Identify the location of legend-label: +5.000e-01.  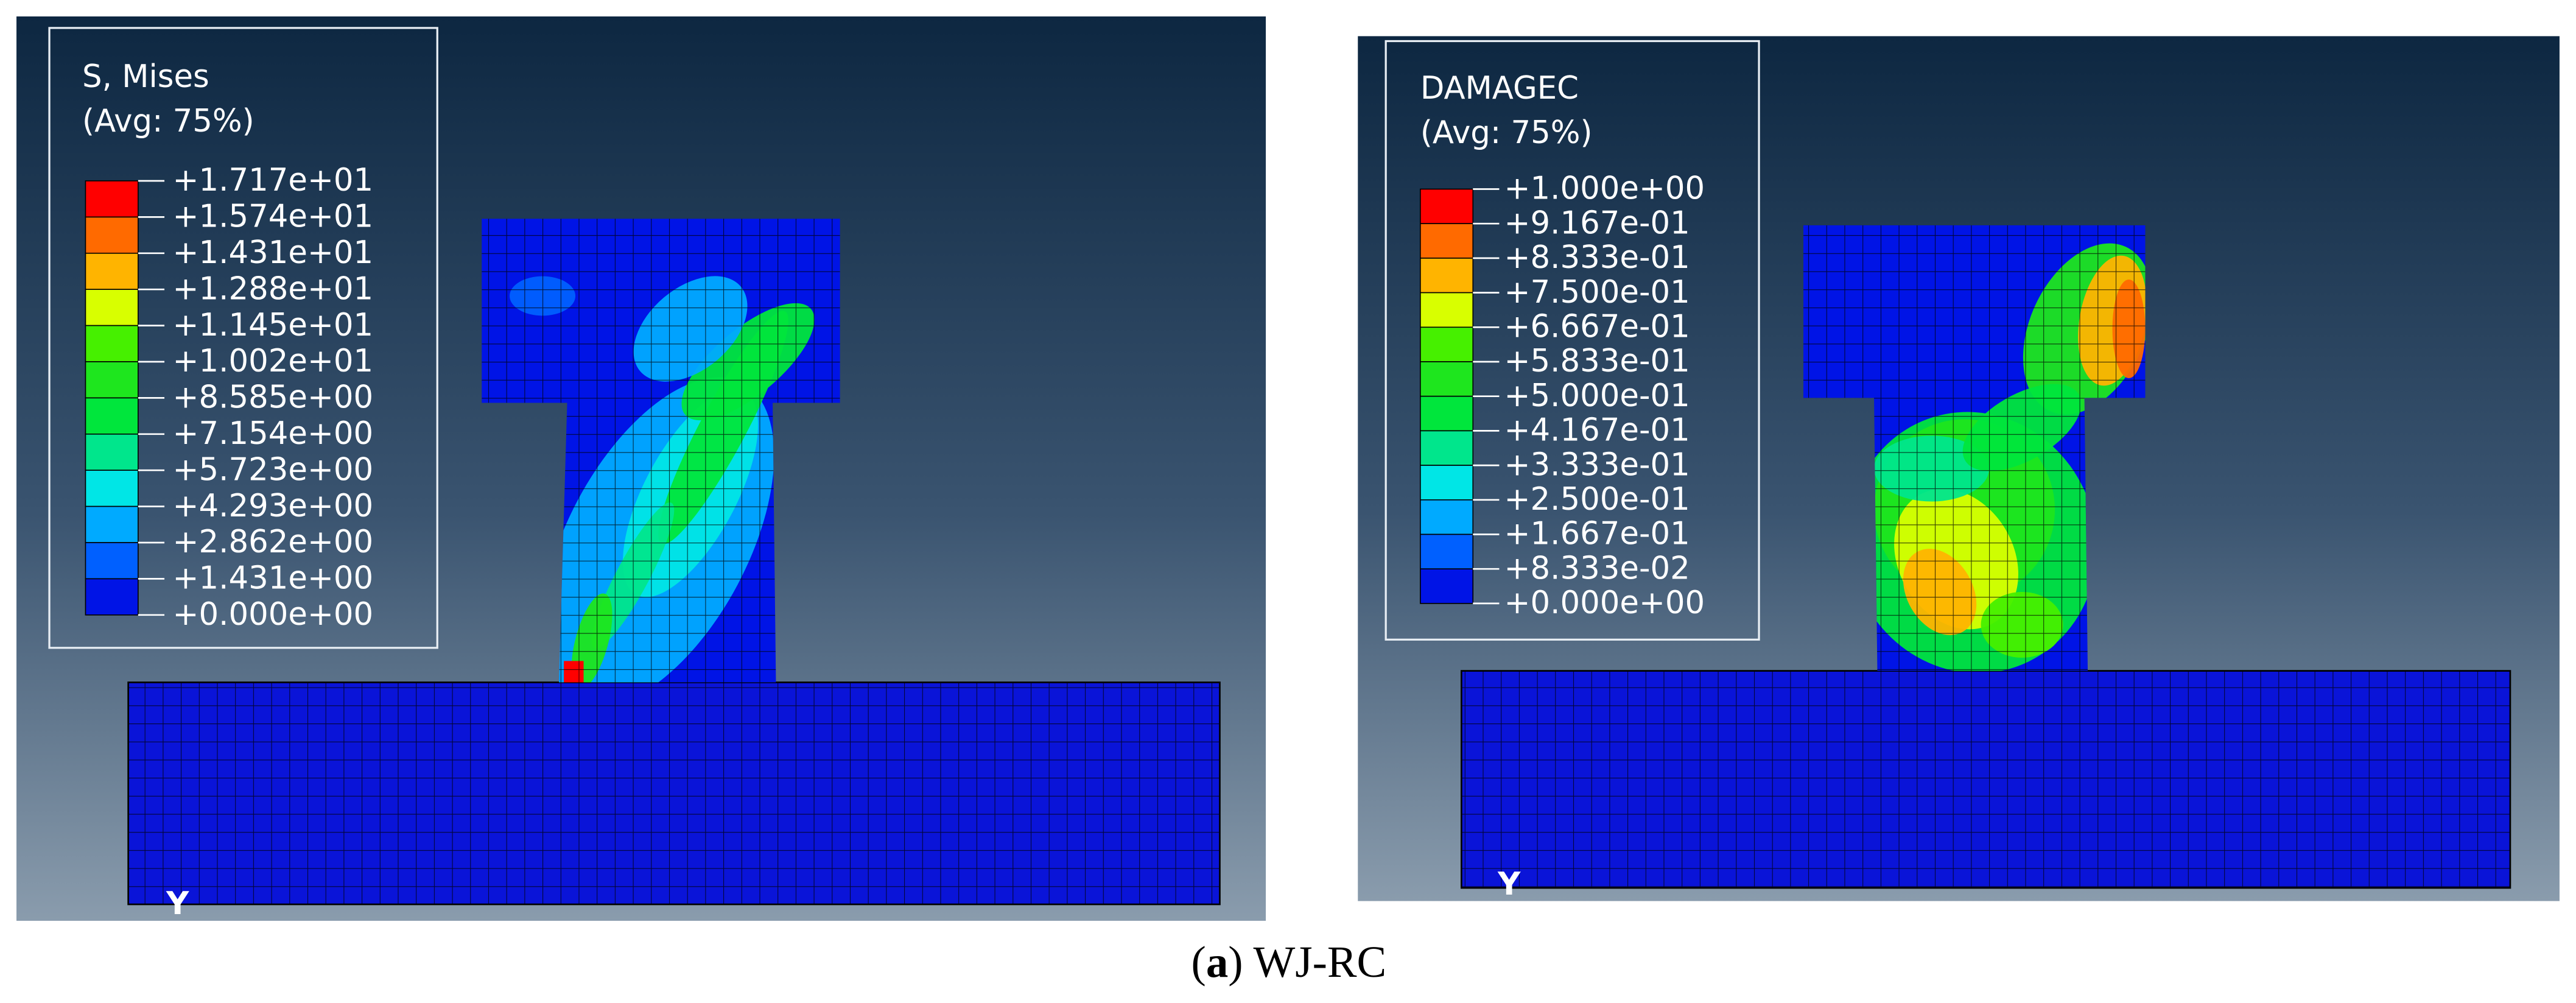
(1597, 396).